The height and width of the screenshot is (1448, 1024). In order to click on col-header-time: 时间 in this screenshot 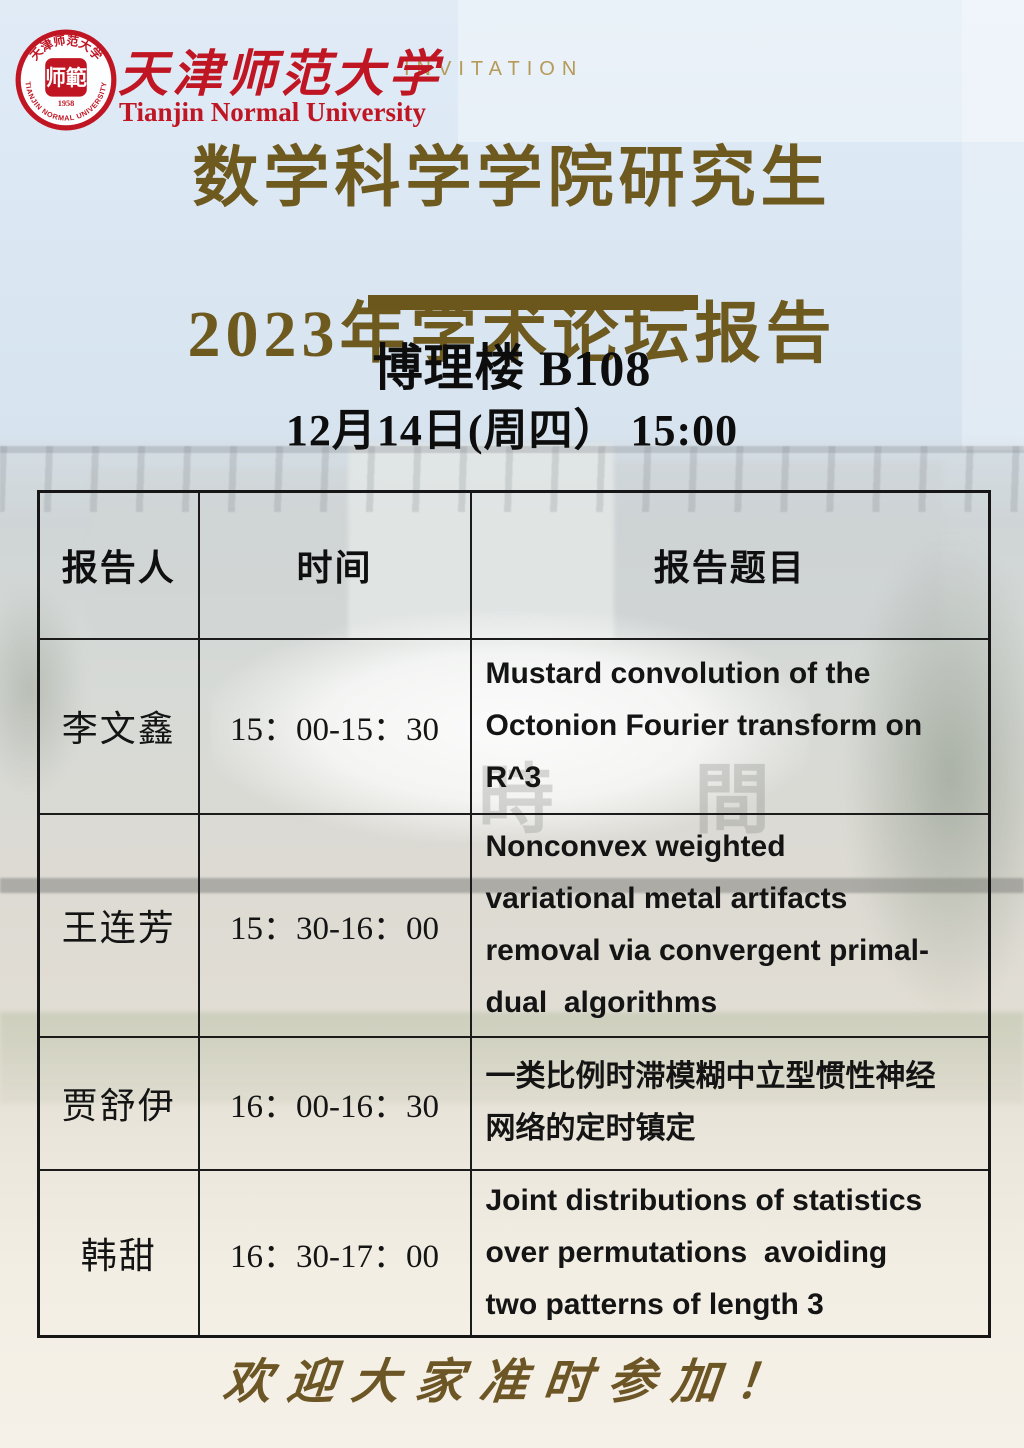, I will do `click(334, 565)`.